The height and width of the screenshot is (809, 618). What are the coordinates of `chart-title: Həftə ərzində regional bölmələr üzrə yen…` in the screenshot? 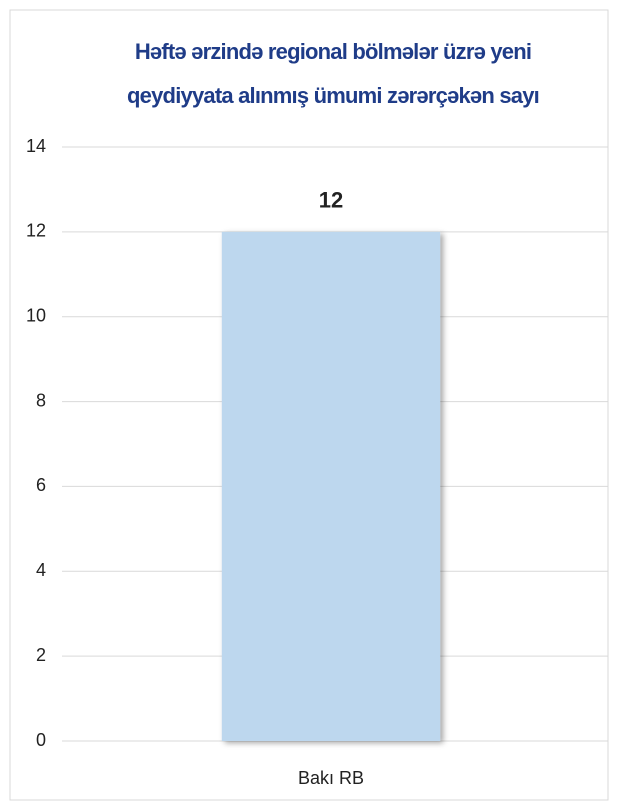 It's located at (333, 51).